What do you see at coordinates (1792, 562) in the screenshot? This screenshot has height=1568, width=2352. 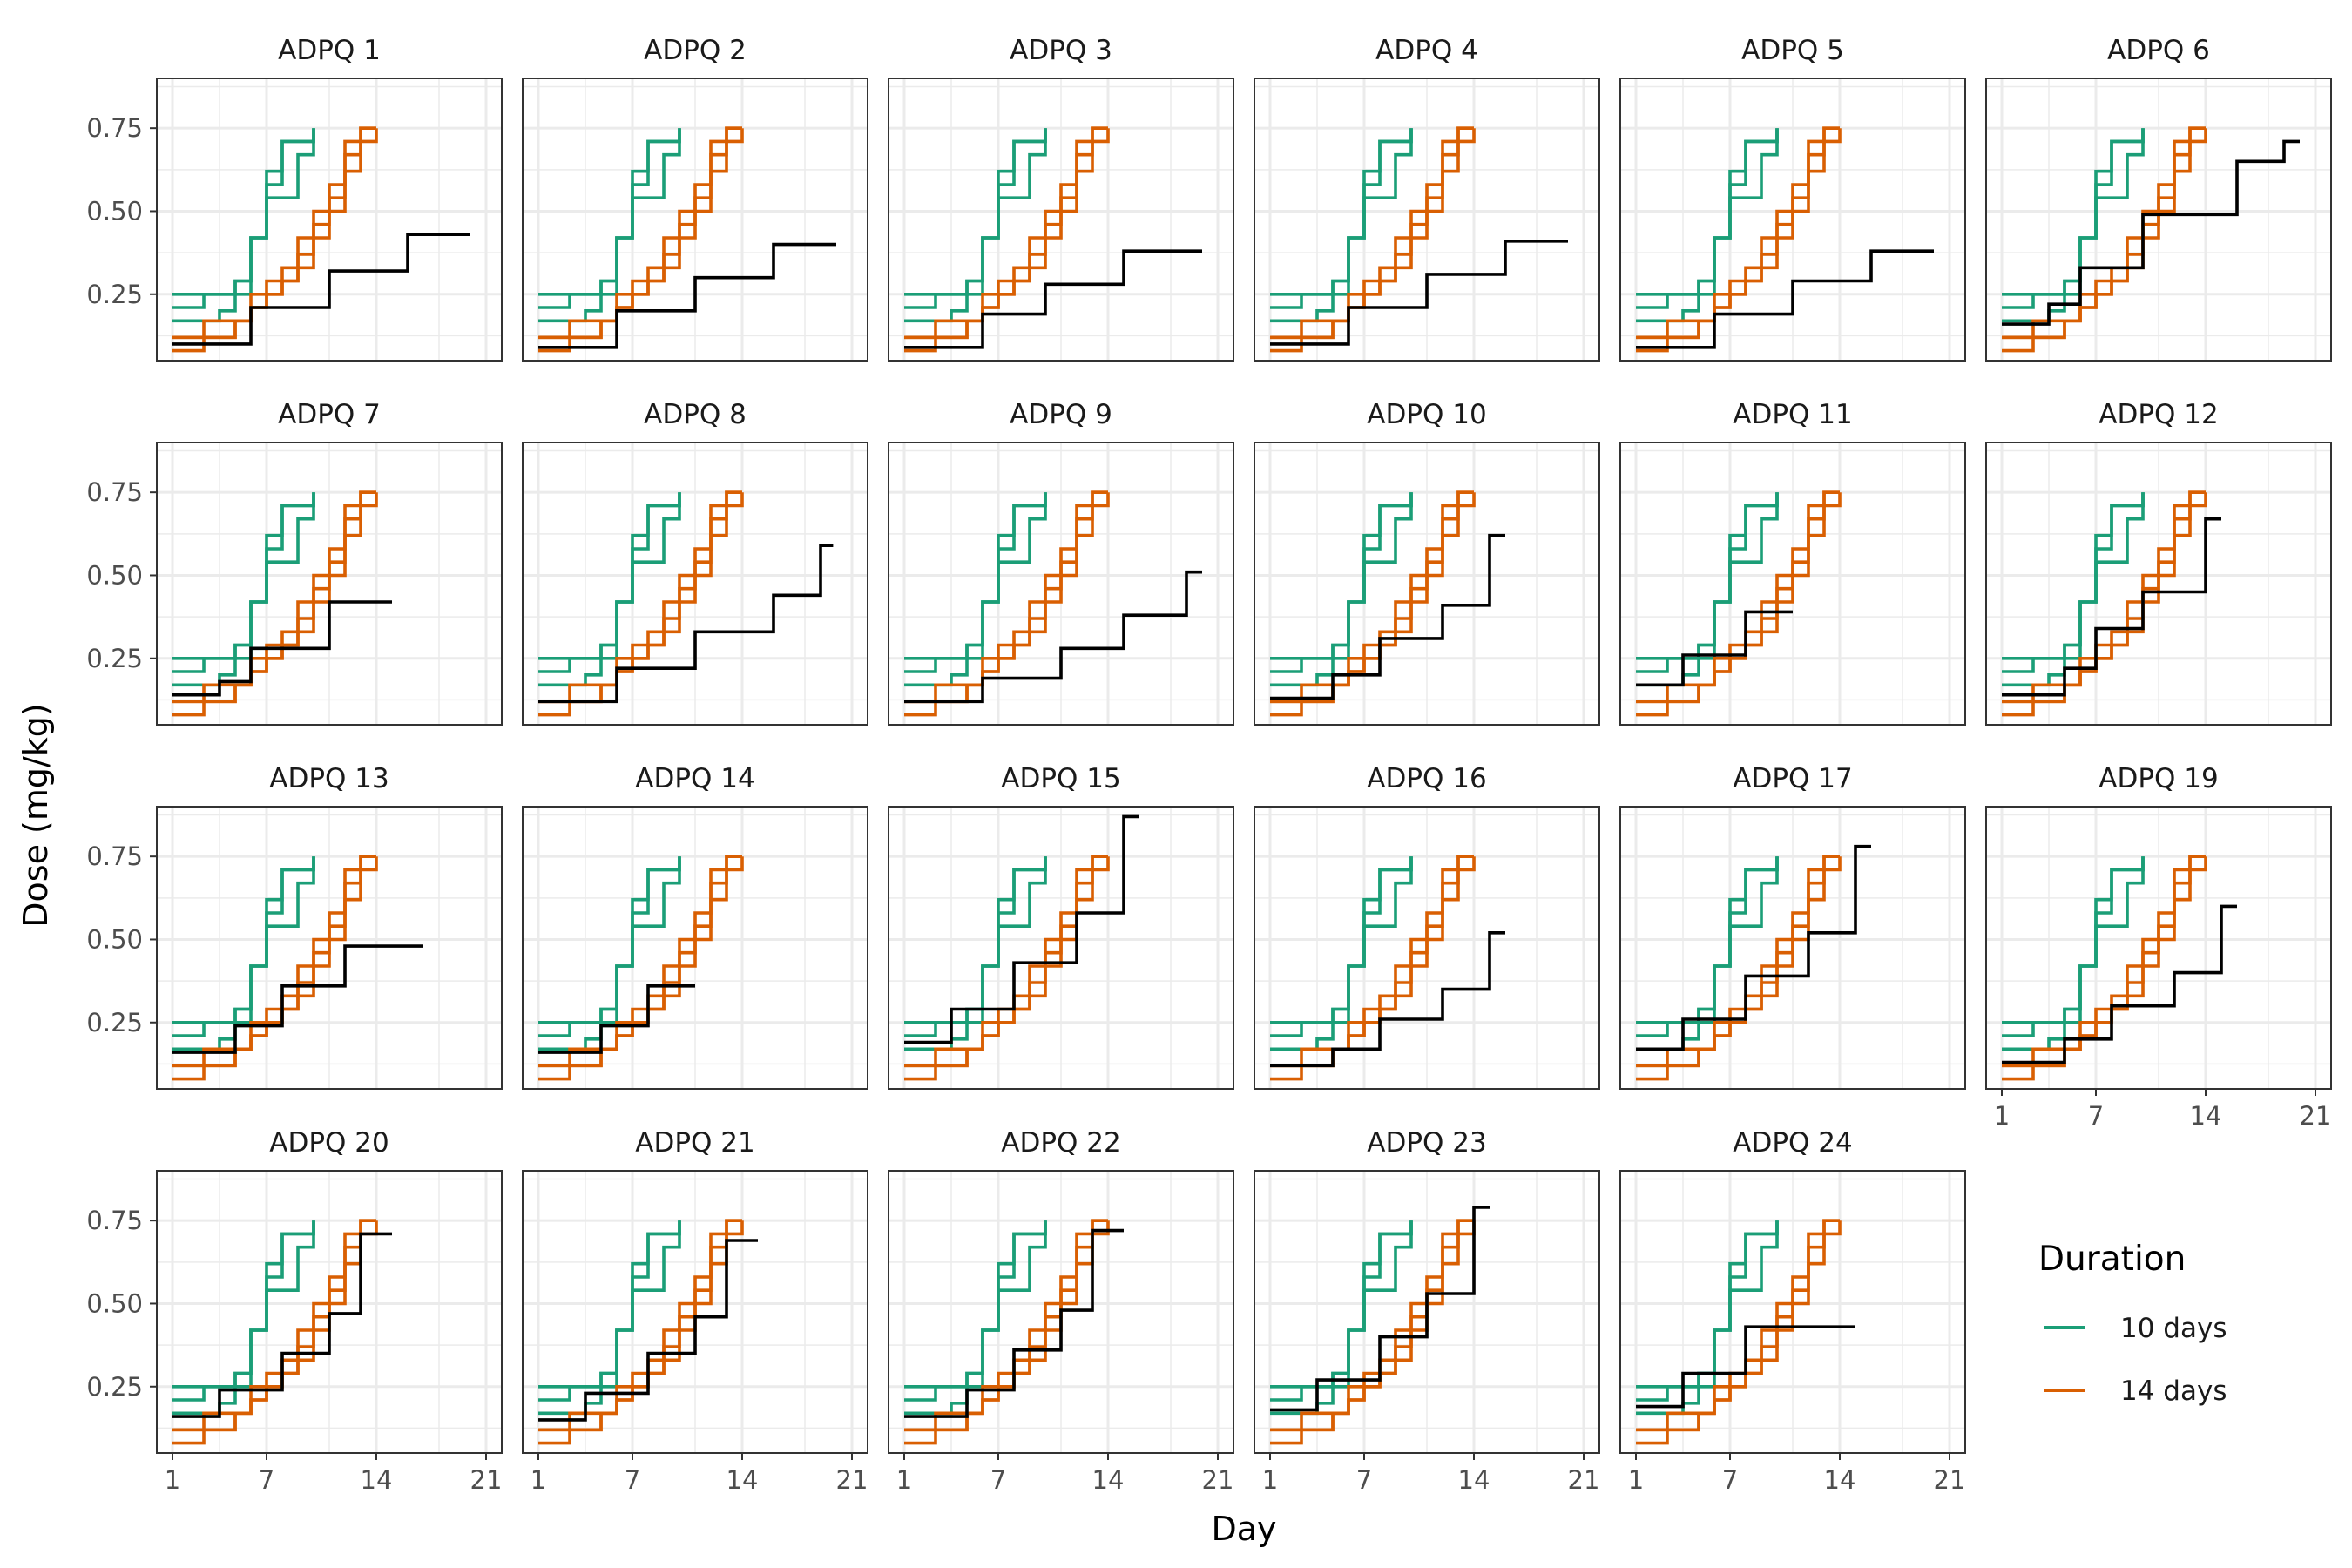 I see `panel-adpq-11: ADPQ 11` at bounding box center [1792, 562].